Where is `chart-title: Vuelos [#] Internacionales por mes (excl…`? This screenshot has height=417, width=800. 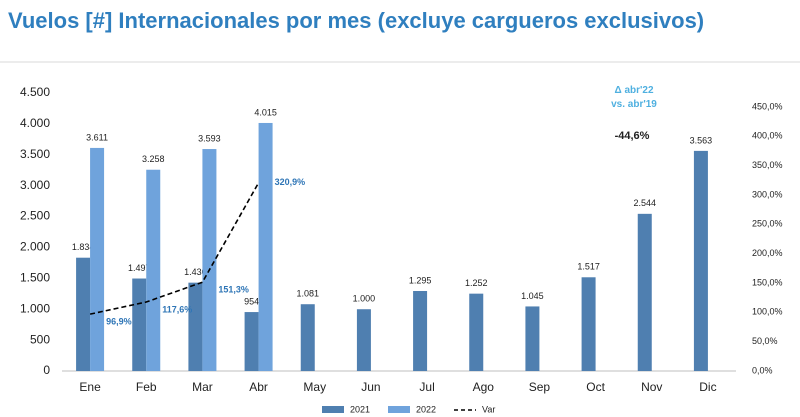
chart-title: Vuelos [#] Internacionales por mes (excl… is located at coordinates (356, 20).